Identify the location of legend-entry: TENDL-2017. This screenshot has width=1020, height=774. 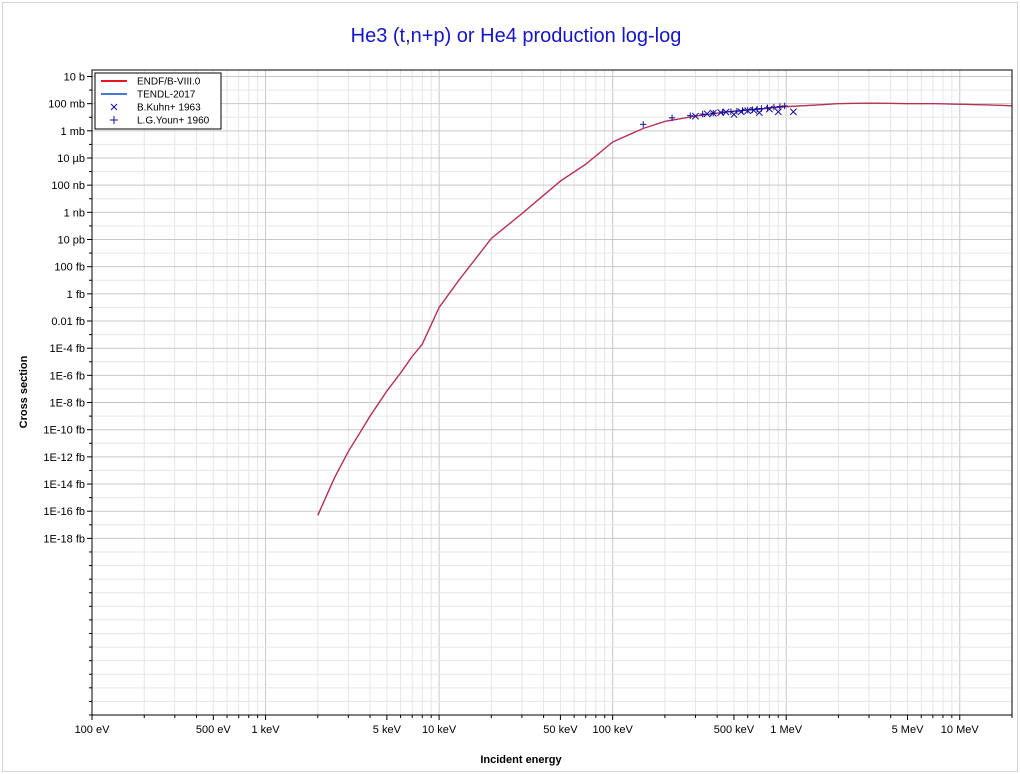
(148, 95).